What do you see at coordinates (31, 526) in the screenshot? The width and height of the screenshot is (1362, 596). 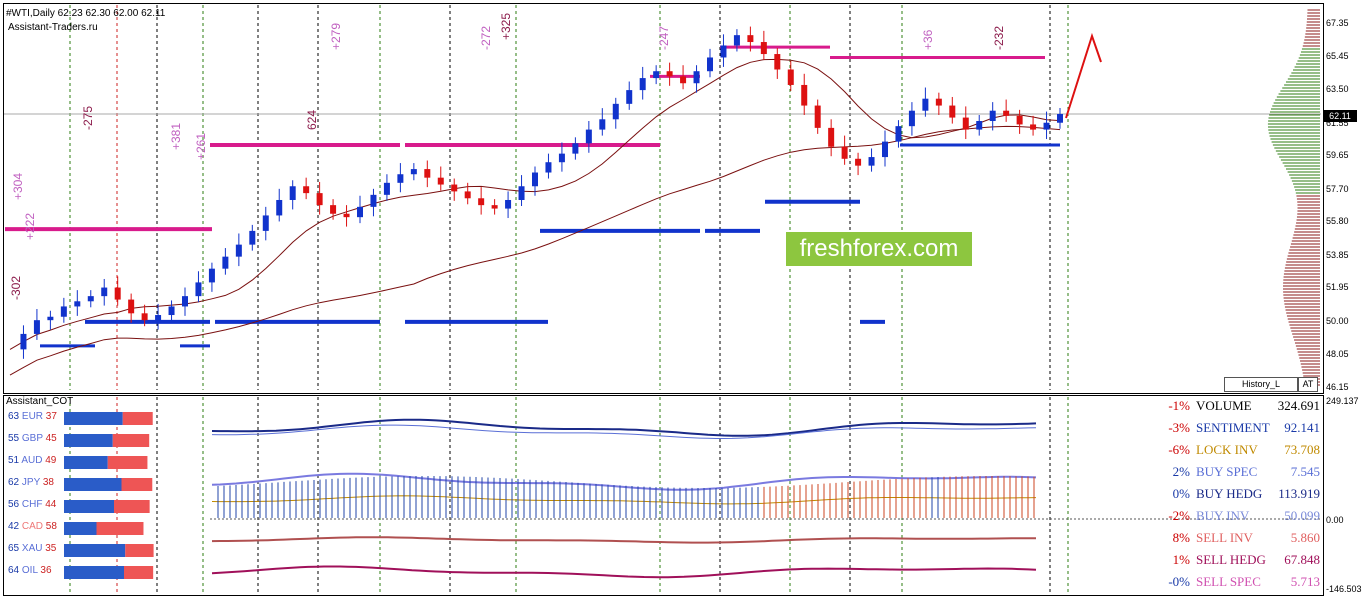 I see `cot-currency: CAD` at bounding box center [31, 526].